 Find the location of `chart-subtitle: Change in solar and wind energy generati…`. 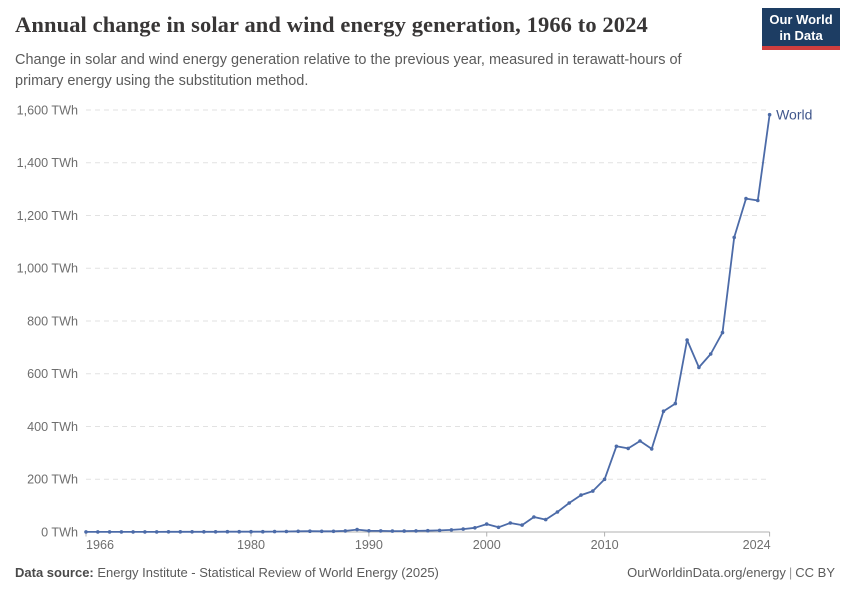

chart-subtitle: Change in solar and wind energy generati… is located at coordinates (348, 70).